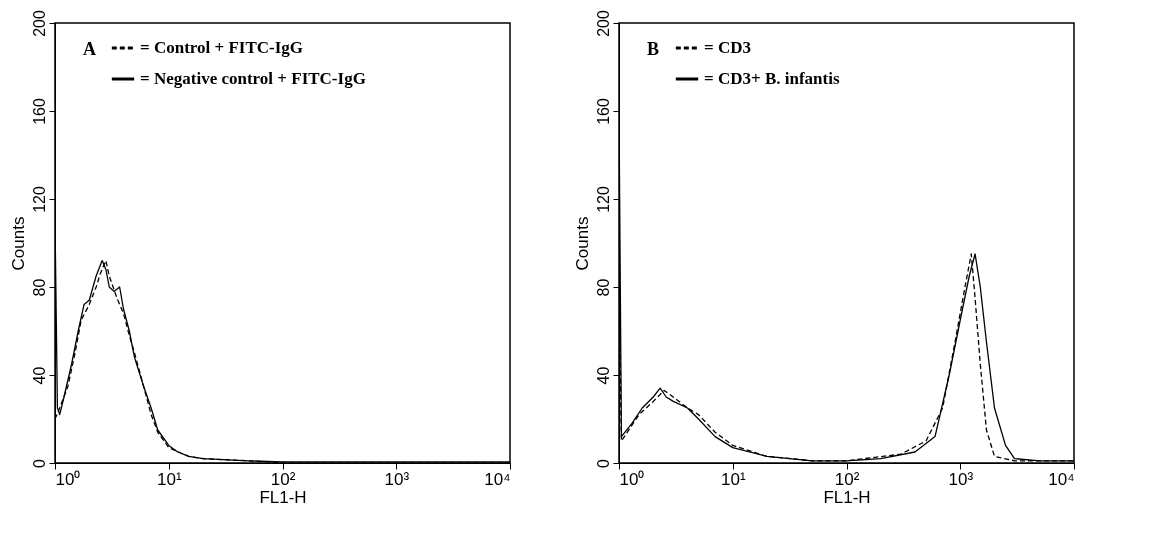 This screenshot has height=550, width=1169. What do you see at coordinates (772, 78) in the screenshot?
I see `legend-label: = CD3+ B. infantis` at bounding box center [772, 78].